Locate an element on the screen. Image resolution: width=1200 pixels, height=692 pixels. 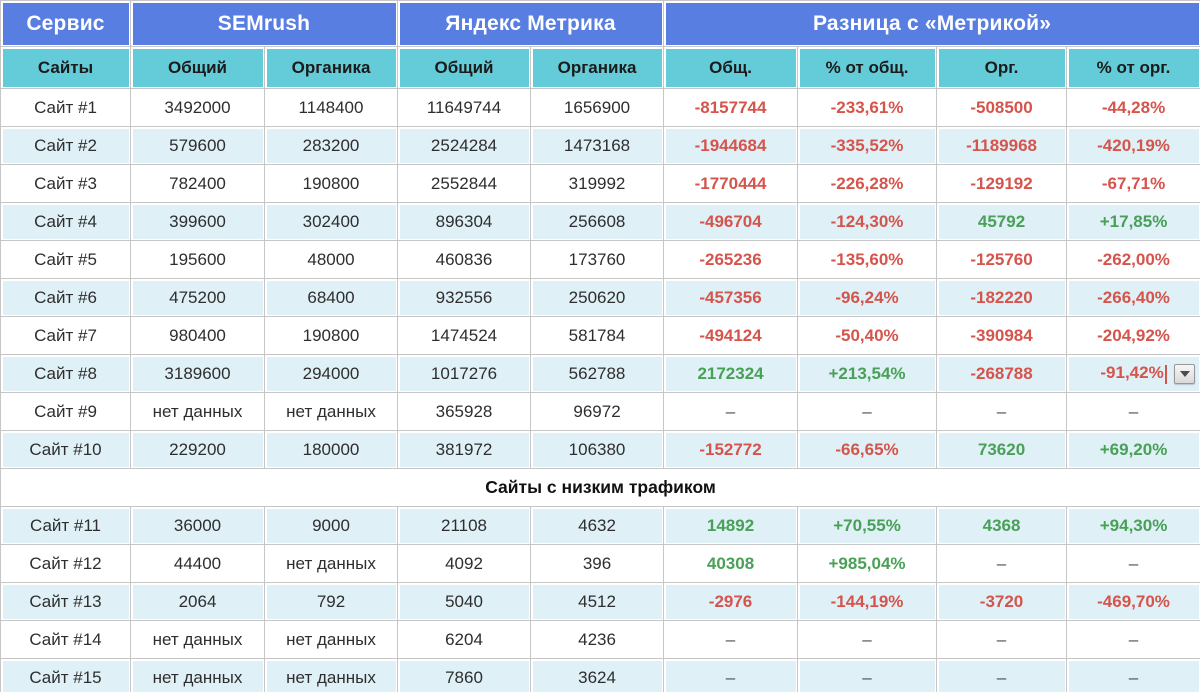
value-cell: 45792 is located at coordinates (1002, 221).